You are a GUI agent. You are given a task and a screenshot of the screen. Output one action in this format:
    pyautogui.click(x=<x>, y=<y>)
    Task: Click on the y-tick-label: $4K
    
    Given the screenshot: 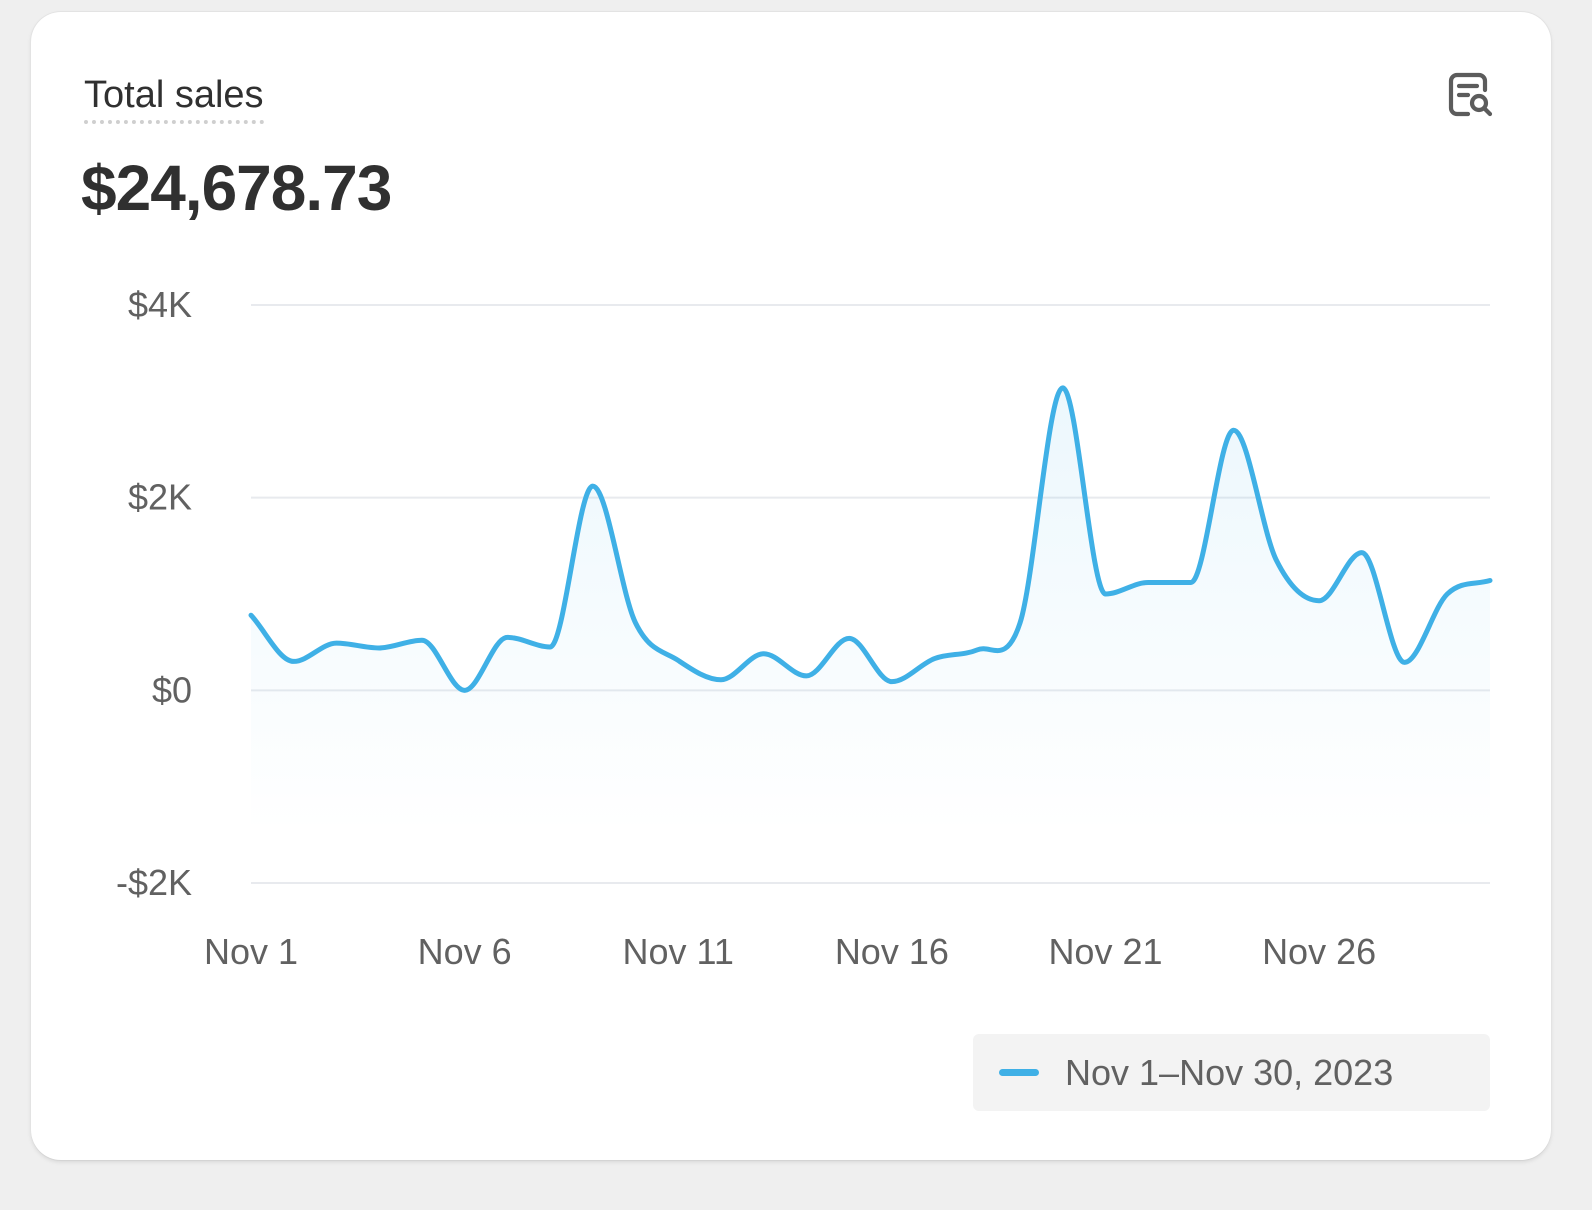 What is the action you would take?
    pyautogui.click(x=160, y=304)
    